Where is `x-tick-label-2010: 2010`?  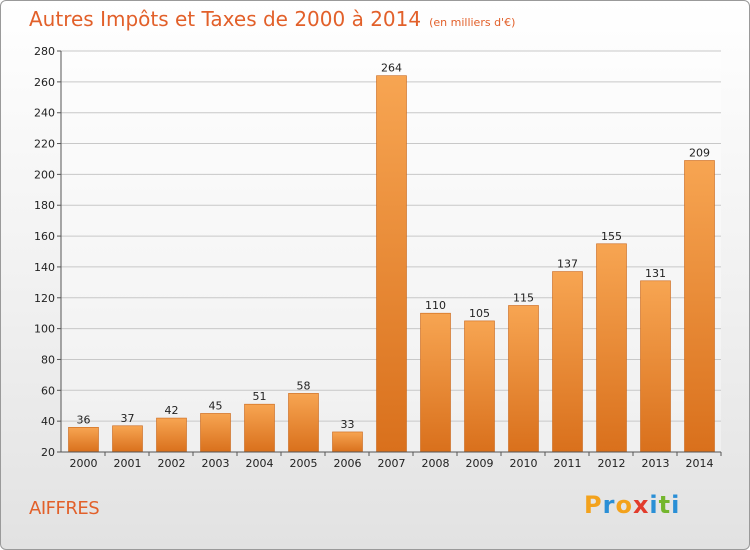
x-tick-label-2010: 2010 is located at coordinates (524, 463).